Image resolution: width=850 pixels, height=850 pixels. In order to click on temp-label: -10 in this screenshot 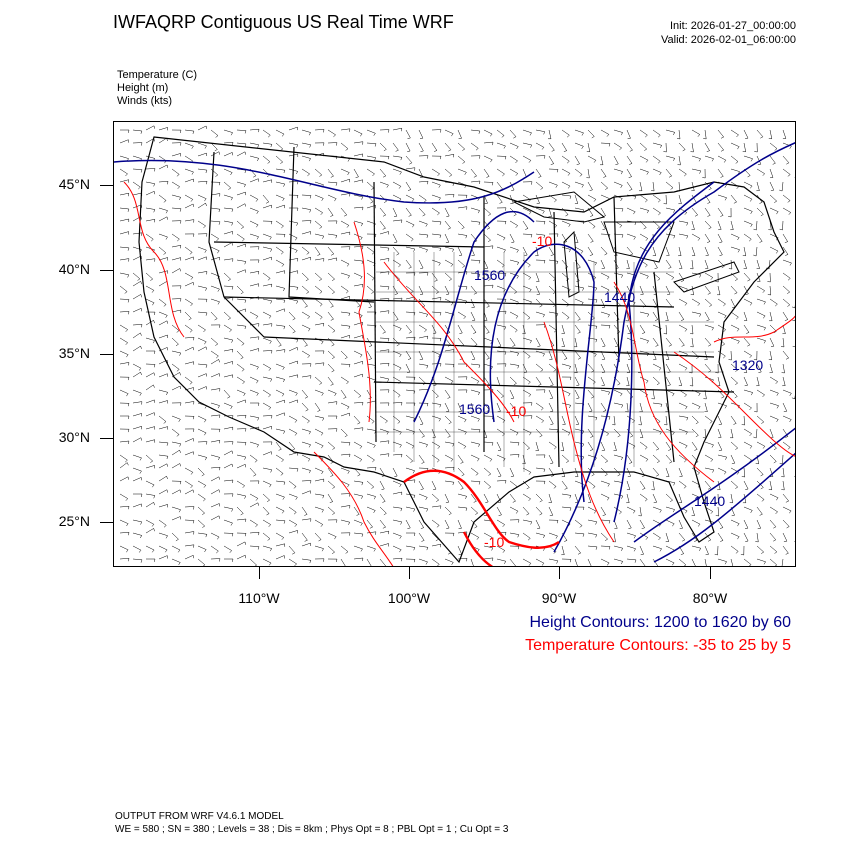, I will do `click(542, 241)`.